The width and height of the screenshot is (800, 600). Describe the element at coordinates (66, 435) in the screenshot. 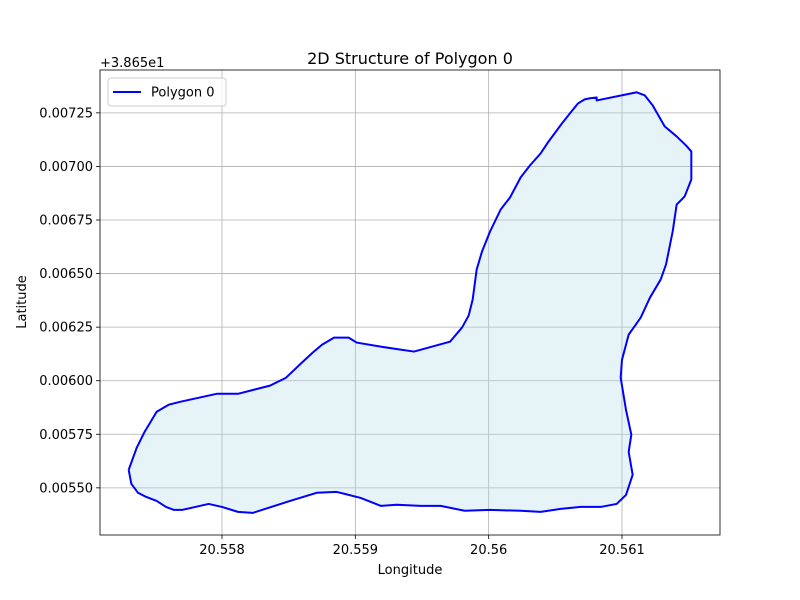

I see `y-tick-label: 0.00575` at that location.